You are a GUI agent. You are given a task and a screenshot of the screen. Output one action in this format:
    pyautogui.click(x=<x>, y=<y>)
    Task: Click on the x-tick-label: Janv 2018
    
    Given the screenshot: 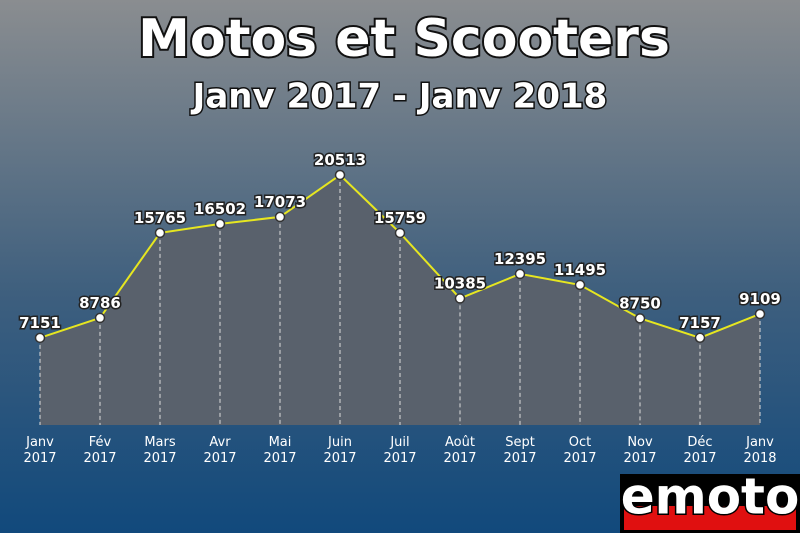 What is the action you would take?
    pyautogui.click(x=759, y=450)
    